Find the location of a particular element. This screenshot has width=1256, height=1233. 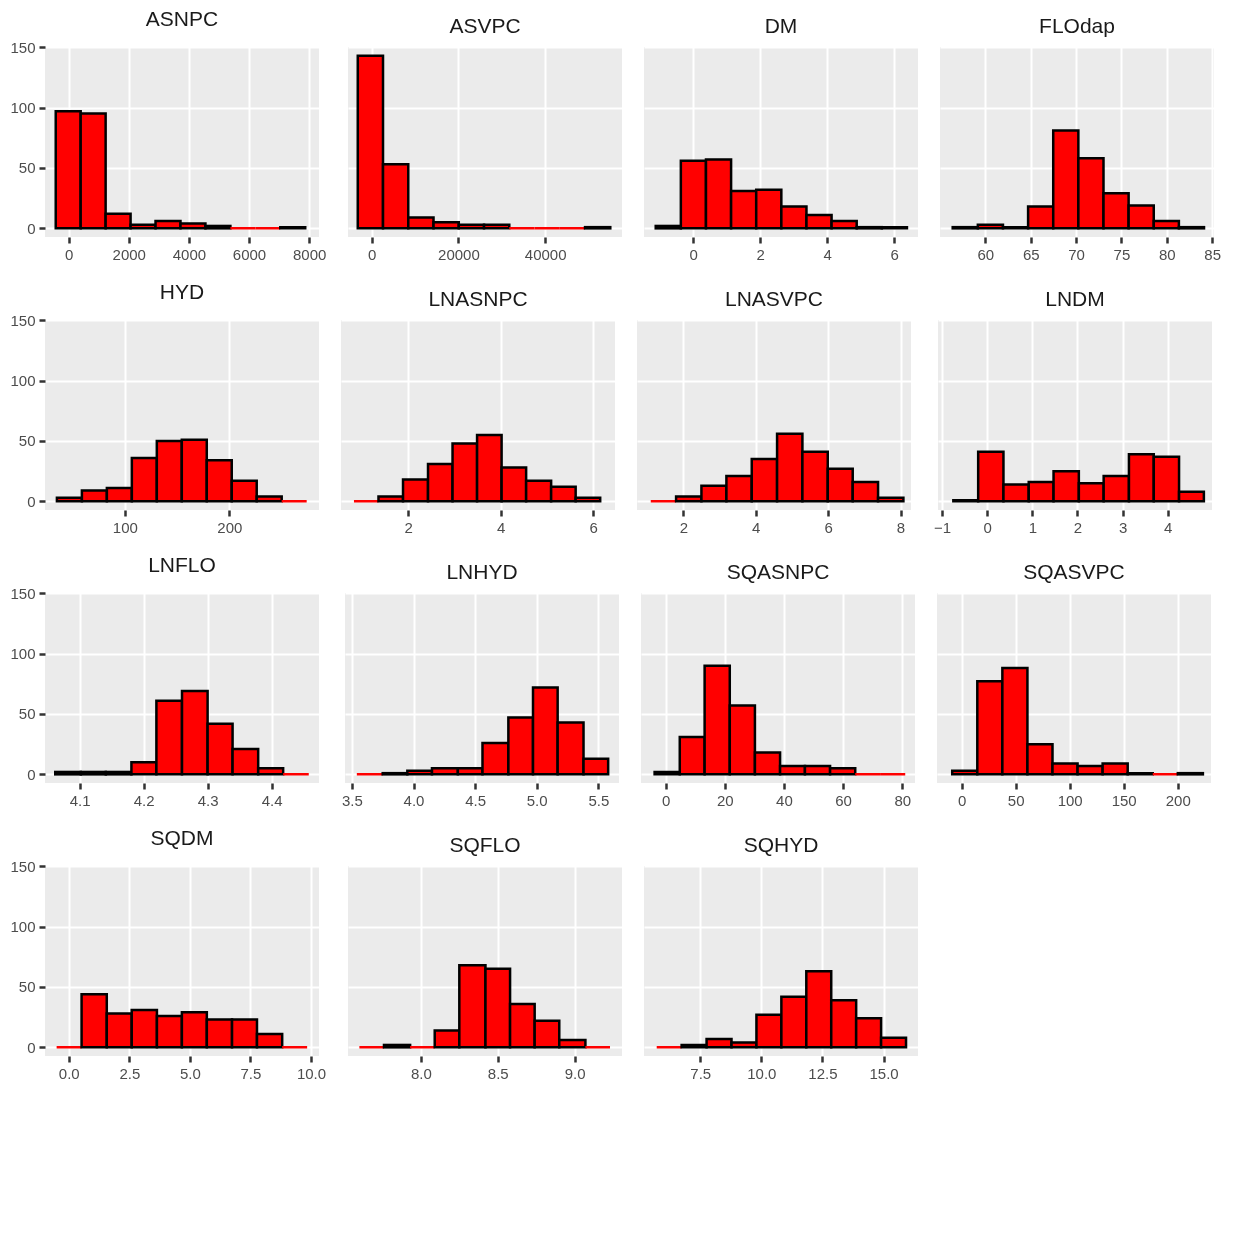

chart-title: SQDM is located at coordinates (182, 838).